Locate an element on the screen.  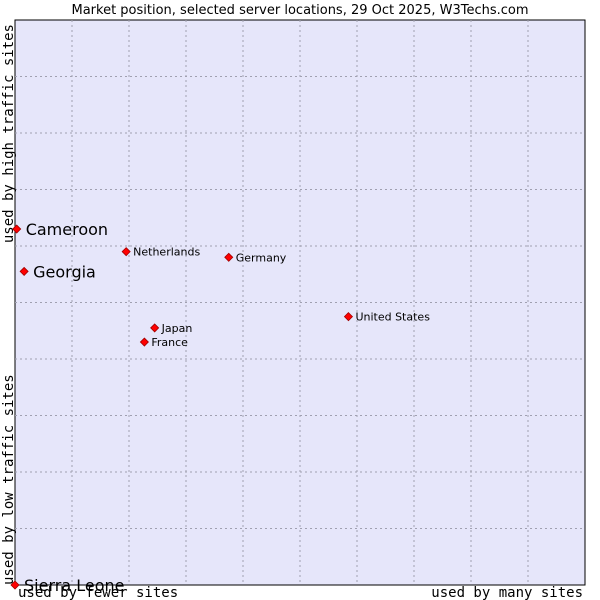
point-label-netherlands: Netherlands is located at coordinates (166, 252).